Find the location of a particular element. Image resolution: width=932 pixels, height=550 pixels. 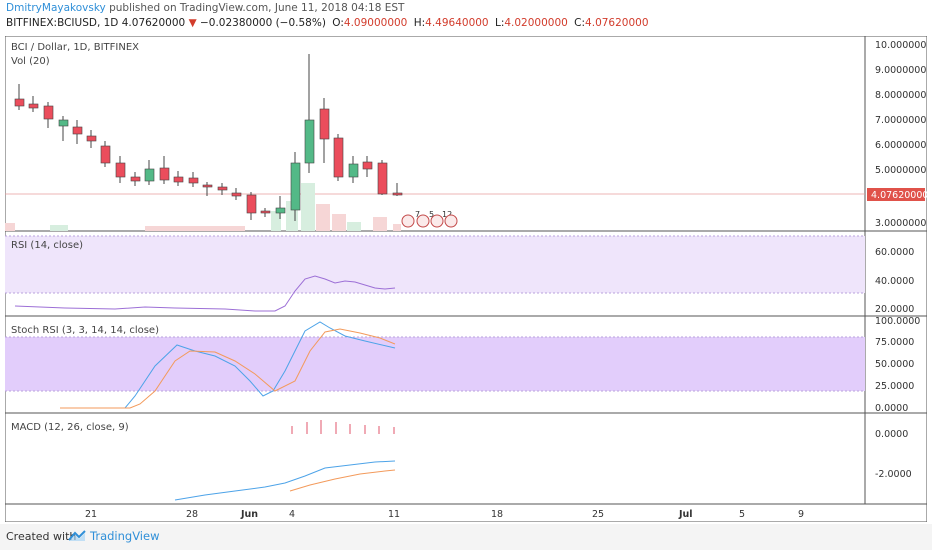

created-with-text: Created with is located at coordinates (41, 536).